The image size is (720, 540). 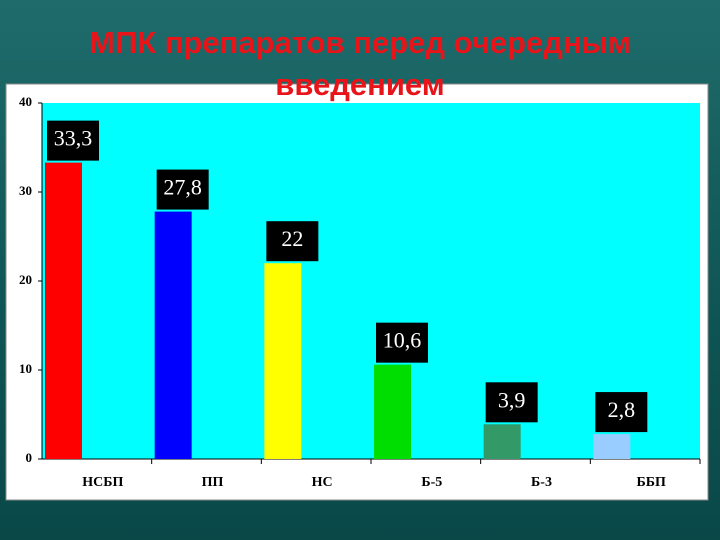 I want to click on y-tick-label: 20, so click(x=25, y=279).